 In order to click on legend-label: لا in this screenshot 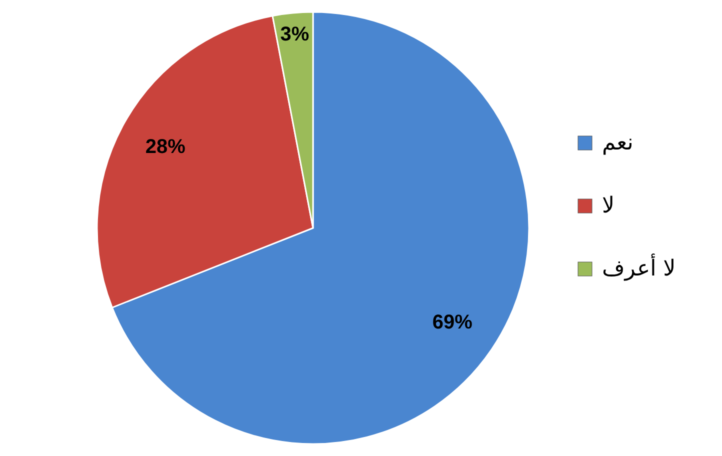, I will do `click(608, 206)`.